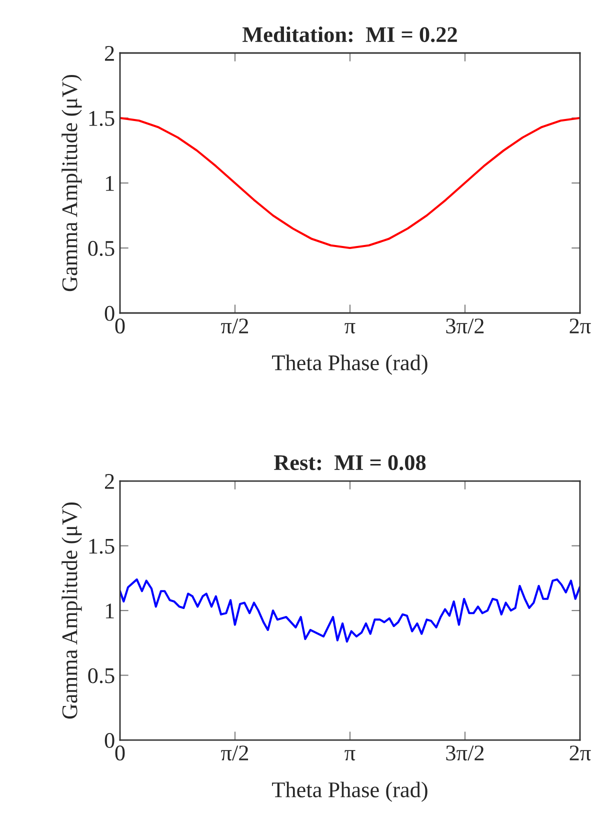 This screenshot has height=836, width=597. Describe the element at coordinates (350, 462) in the screenshot. I see `chart-title: Rest: MI = 0.08` at that location.